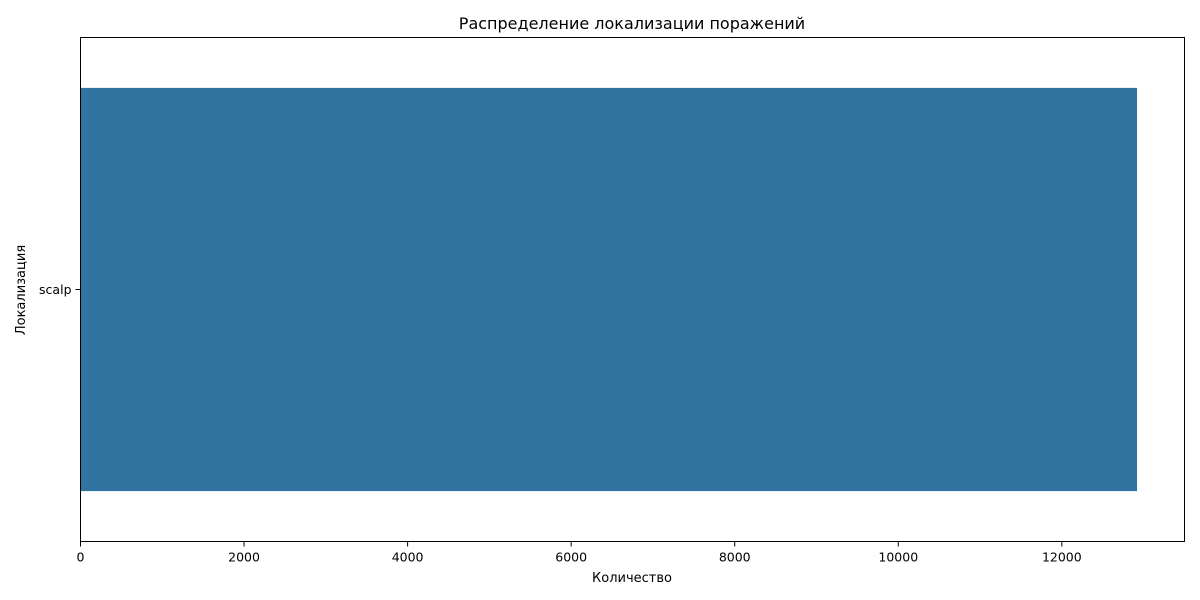 The height and width of the screenshot is (600, 1200). Describe the element at coordinates (571, 557) in the screenshot. I see `x-tick-label: 6000` at that location.